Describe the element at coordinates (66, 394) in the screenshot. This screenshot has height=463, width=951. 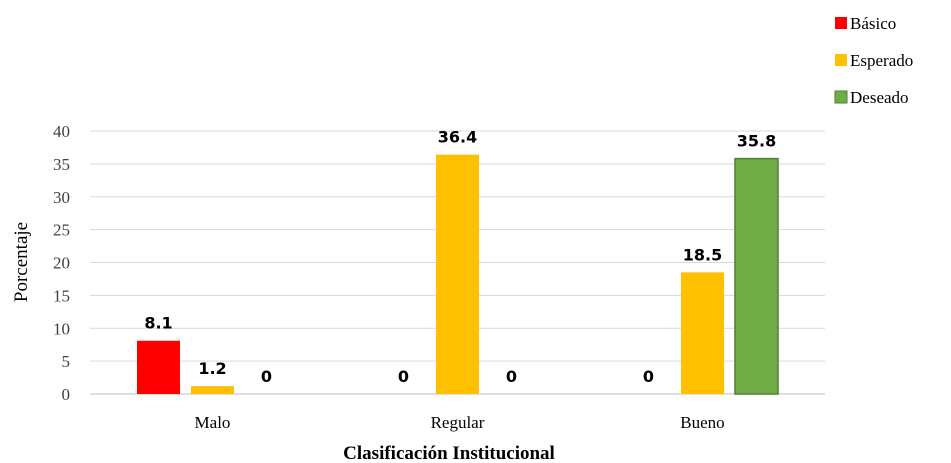
I see `y-tick-label-0: 0` at that location.